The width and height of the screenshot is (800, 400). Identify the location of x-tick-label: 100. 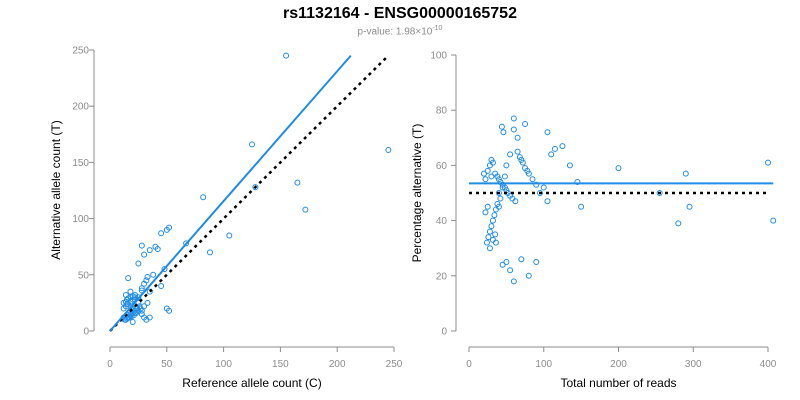
(223, 364).